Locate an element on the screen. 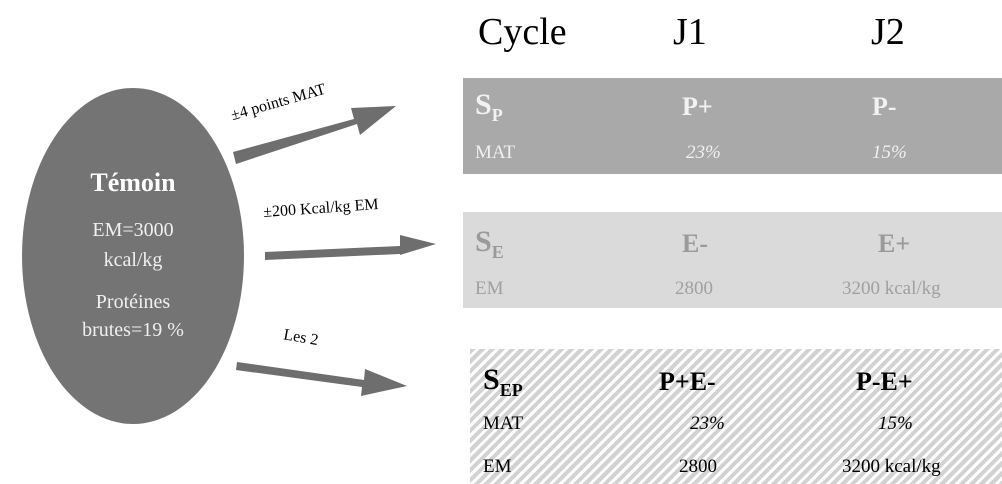 The width and height of the screenshot is (1002, 484). block-energy-condition-j2: E+ is located at coordinates (894, 243).